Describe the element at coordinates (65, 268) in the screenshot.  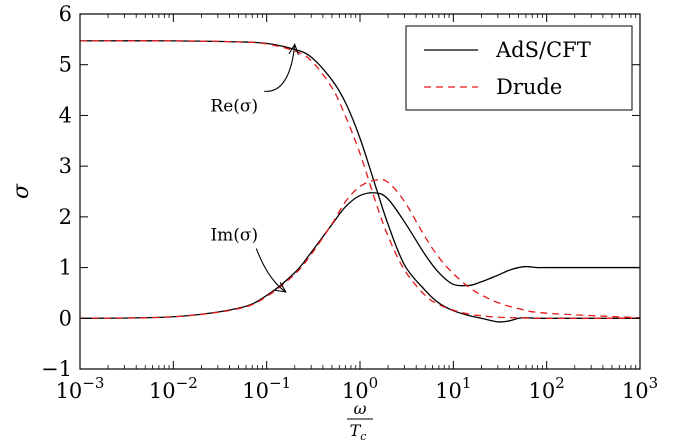
I see `y-tick-label: 1` at that location.